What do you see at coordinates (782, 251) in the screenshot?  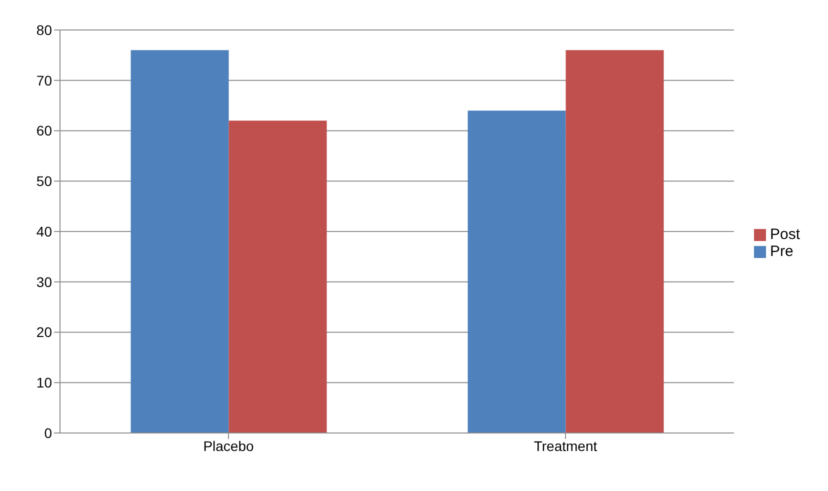 I see `legend-label: Pre` at bounding box center [782, 251].